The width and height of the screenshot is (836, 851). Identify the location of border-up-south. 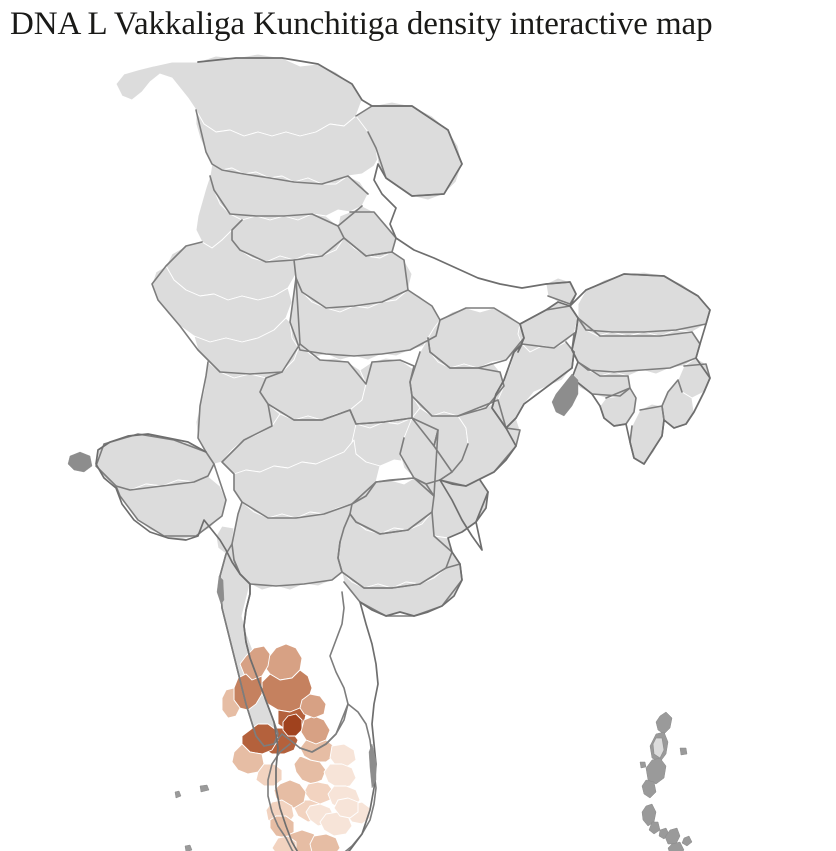
(365, 317).